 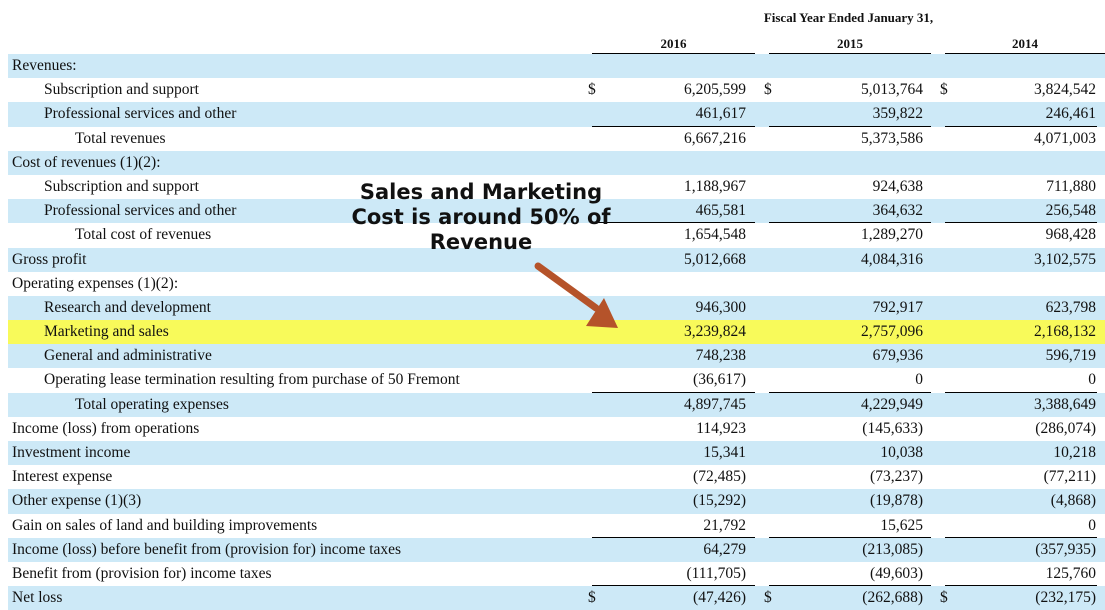 What do you see at coordinates (77, 501) in the screenshot?
I see `row-label: Other expense (1)(3)` at bounding box center [77, 501].